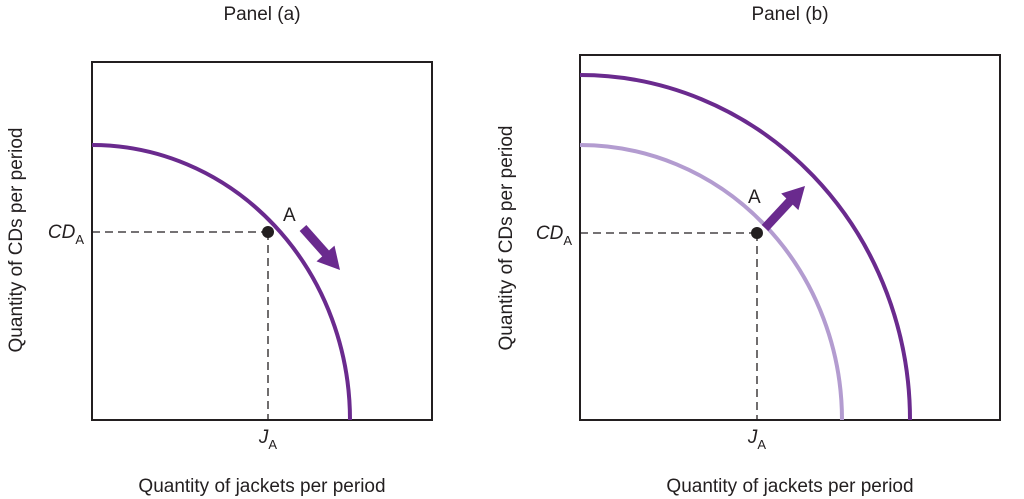 The width and height of the screenshot is (1024, 499). What do you see at coordinates (221, 282) in the screenshot?
I see `ppc-curve` at bounding box center [221, 282].